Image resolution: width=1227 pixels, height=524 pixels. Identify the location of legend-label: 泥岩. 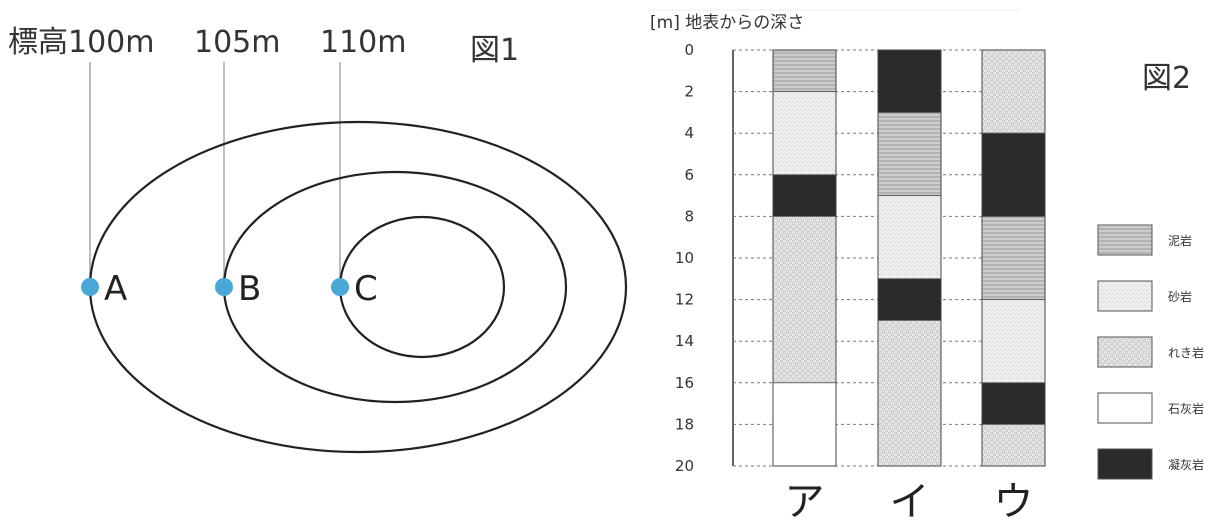
(1180, 240).